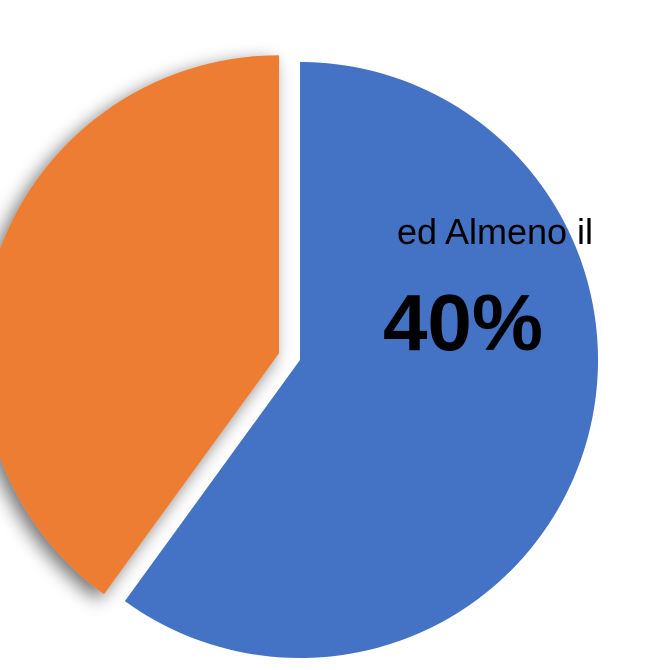  Describe the element at coordinates (495, 231) in the screenshot. I see `slice-label-ed-almeno-il: ed Almeno il` at that location.